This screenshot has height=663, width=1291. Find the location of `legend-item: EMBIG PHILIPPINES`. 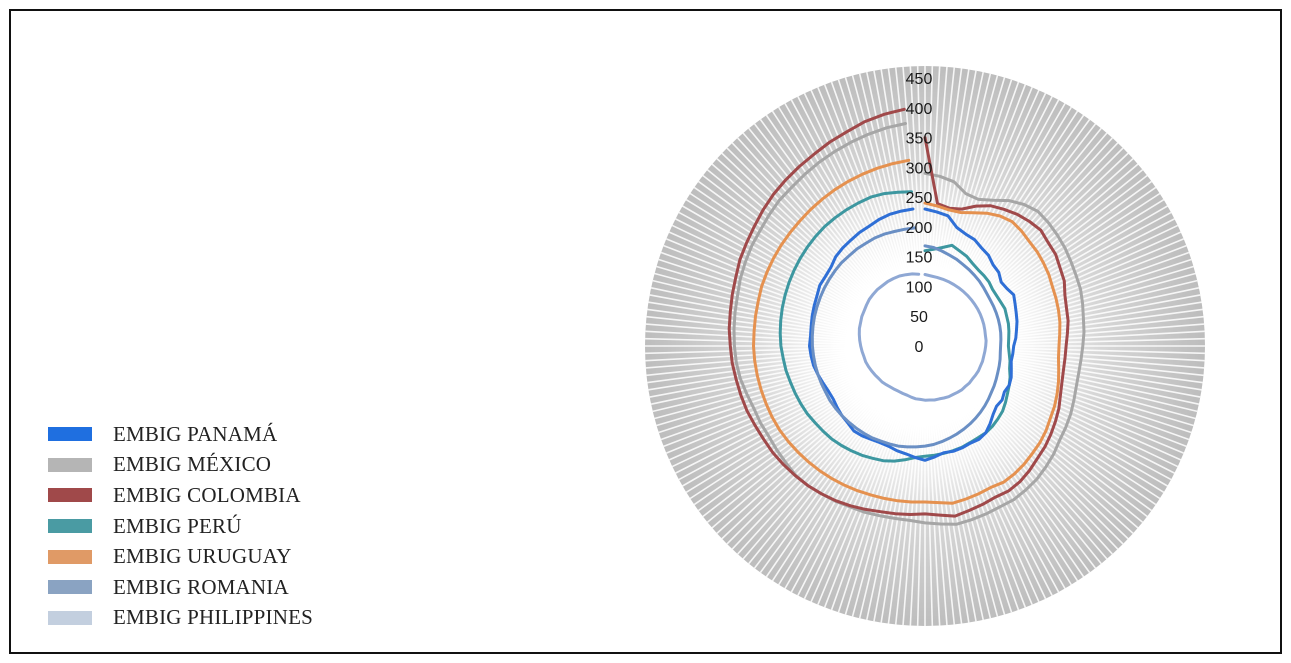

legend-item: EMBIG PHILIPPINES is located at coordinates (180, 618).